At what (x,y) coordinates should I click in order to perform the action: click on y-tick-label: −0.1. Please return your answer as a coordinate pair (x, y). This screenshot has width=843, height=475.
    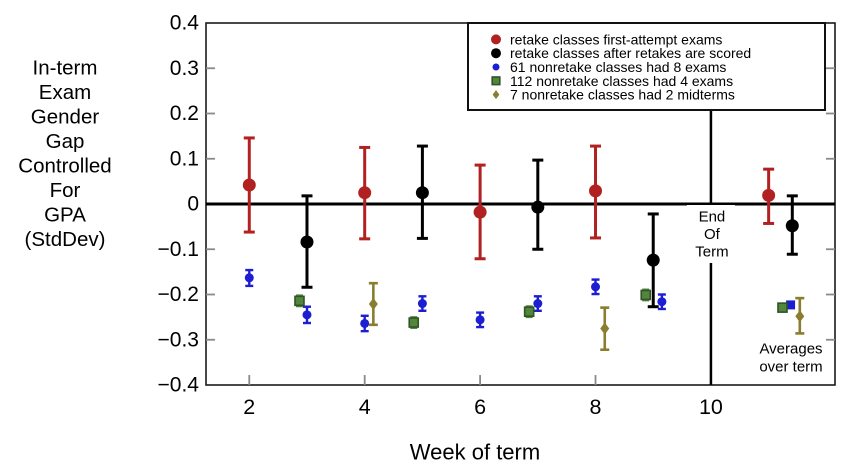
    Looking at the image, I should click on (178, 249).